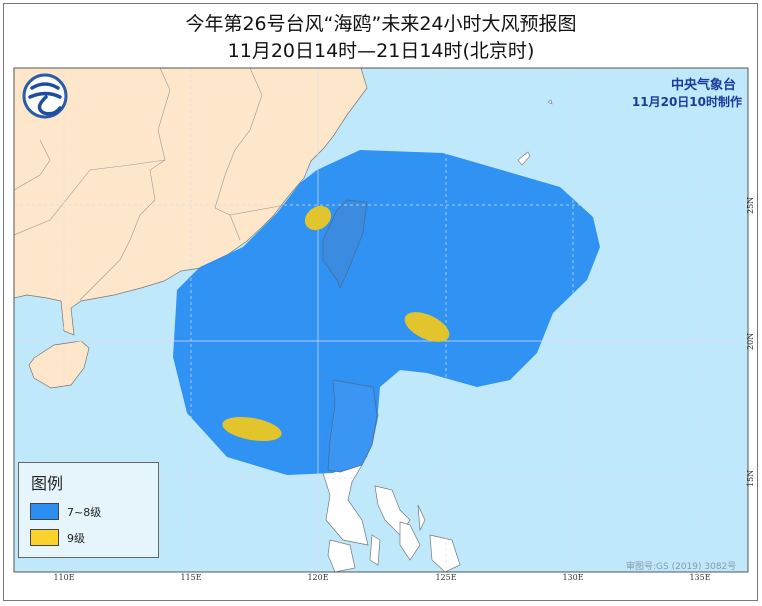  What do you see at coordinates (252, 429) in the screenshot?
I see `gale-9-south-china-sea` at bounding box center [252, 429].